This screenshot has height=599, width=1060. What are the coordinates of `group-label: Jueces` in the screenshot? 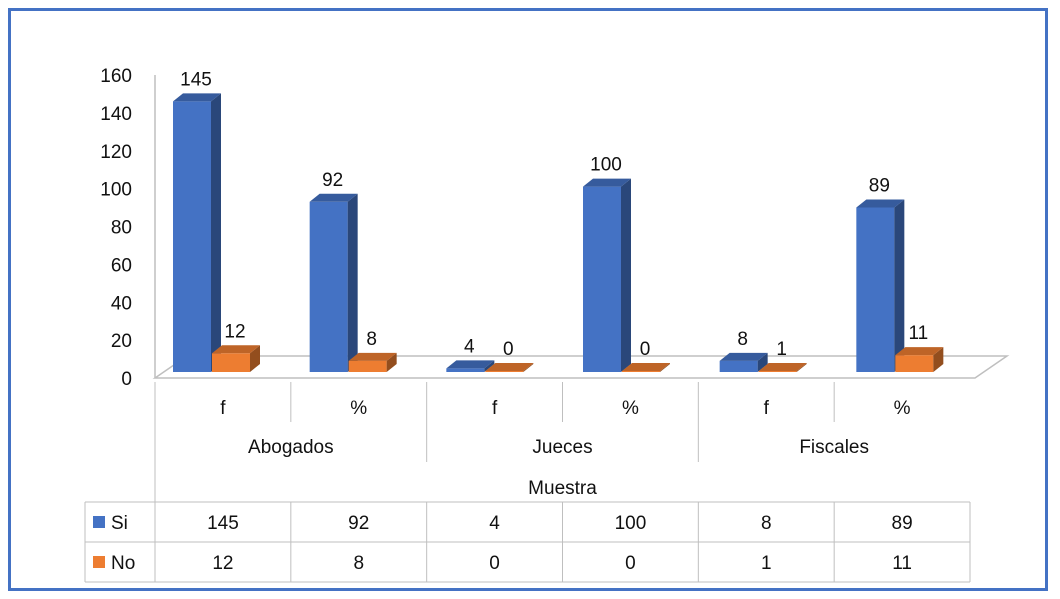 It's located at (562, 447).